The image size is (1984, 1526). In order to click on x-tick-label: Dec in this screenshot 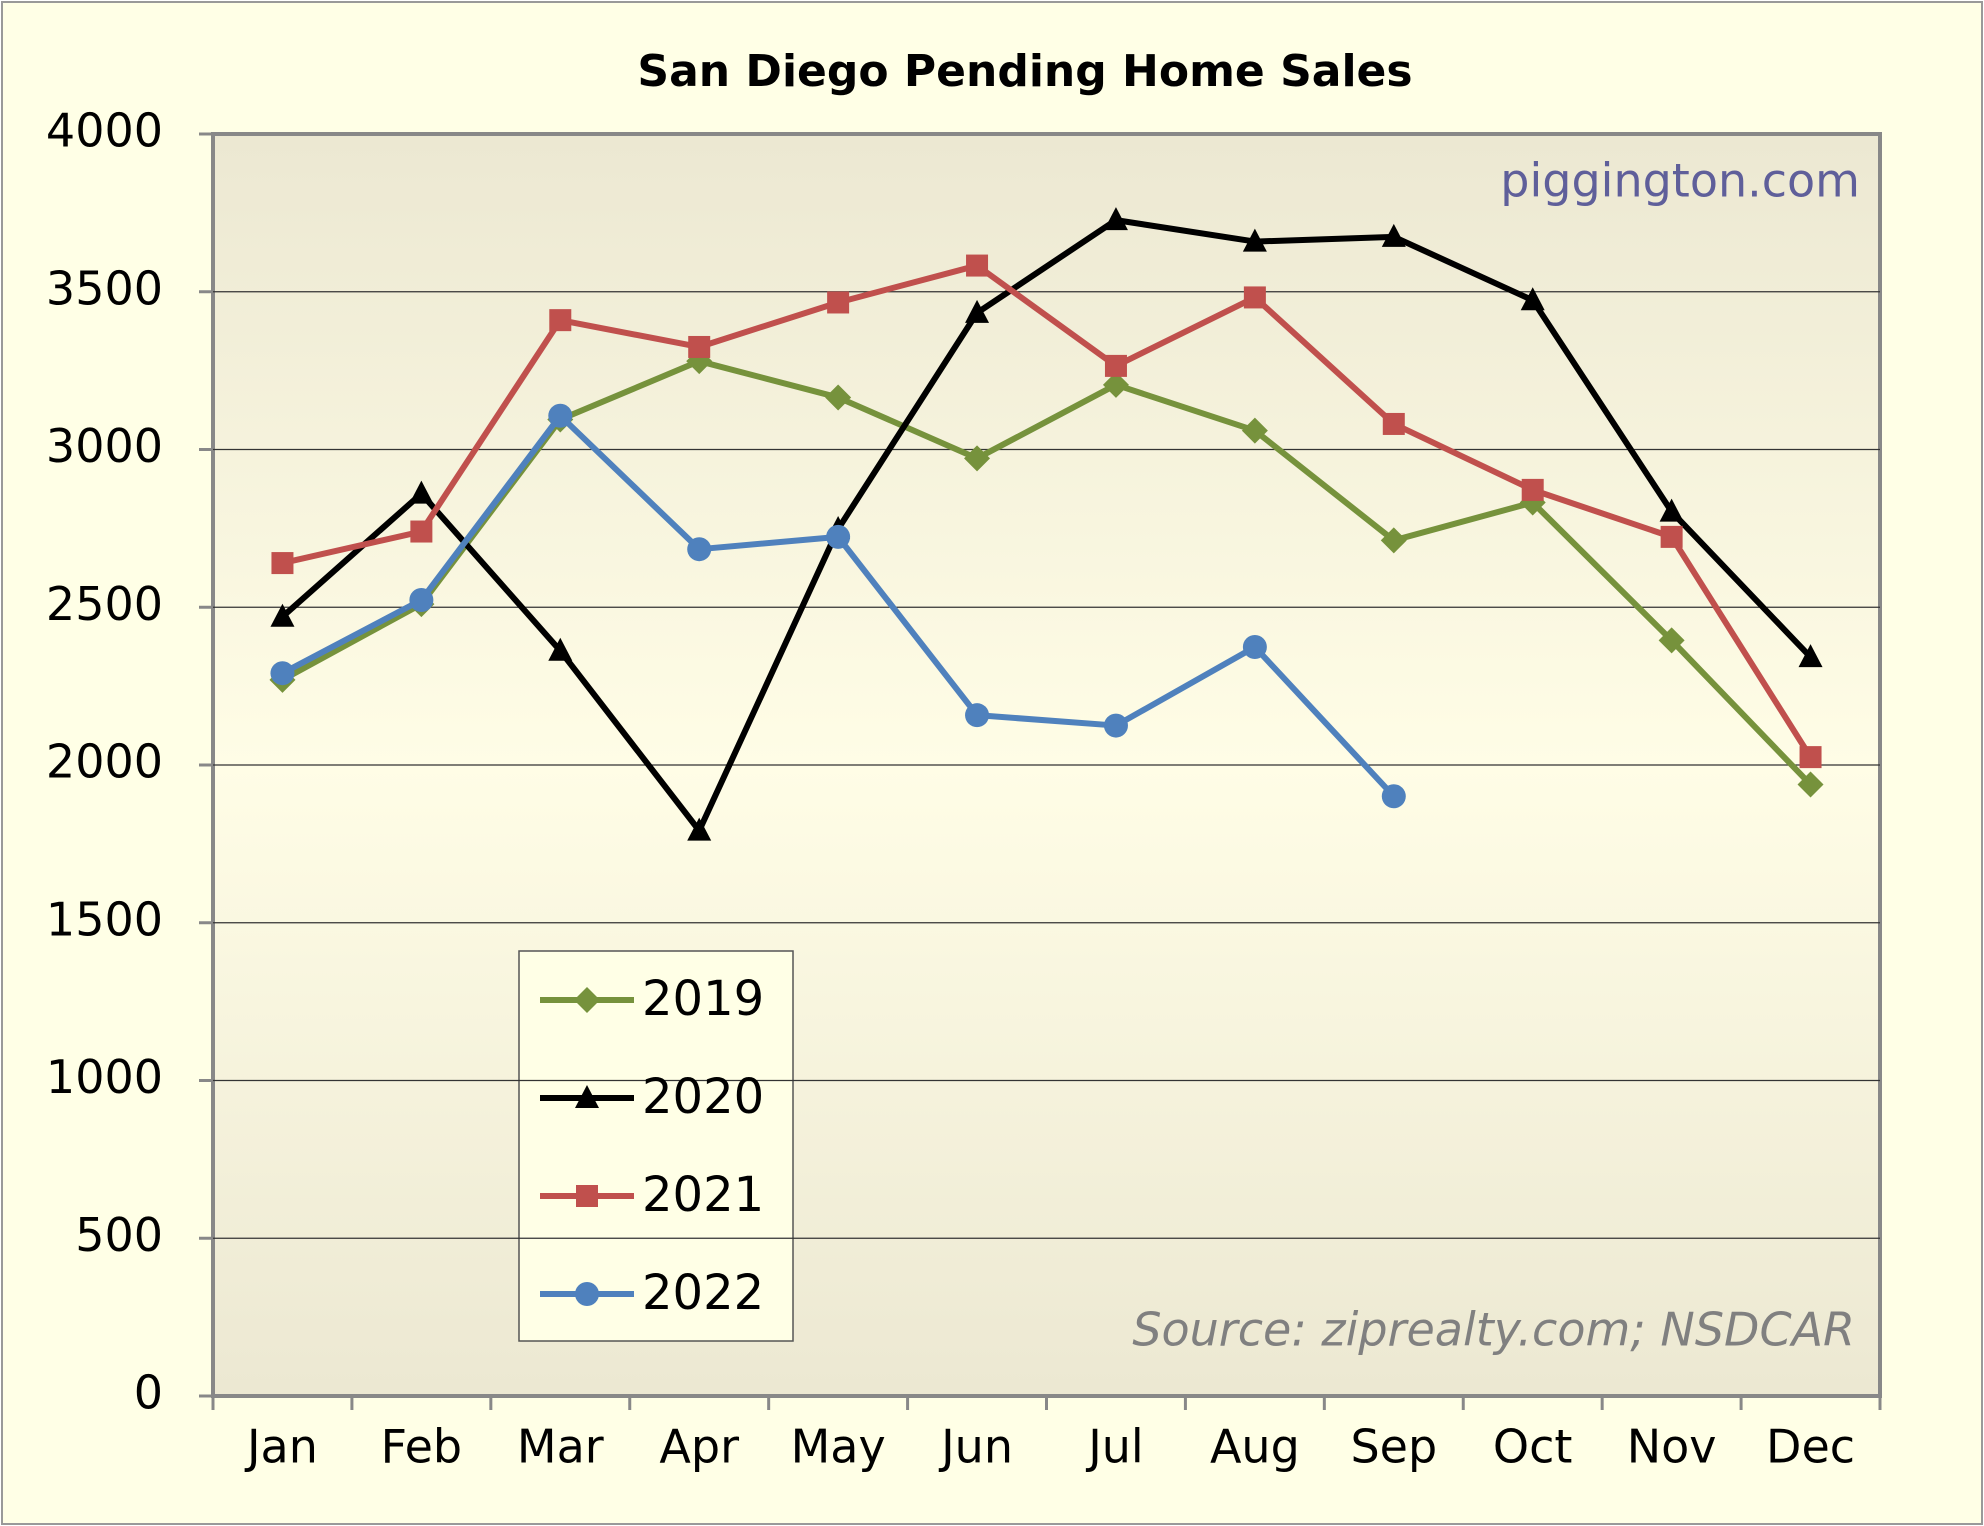, I will do `click(1810, 1447)`.